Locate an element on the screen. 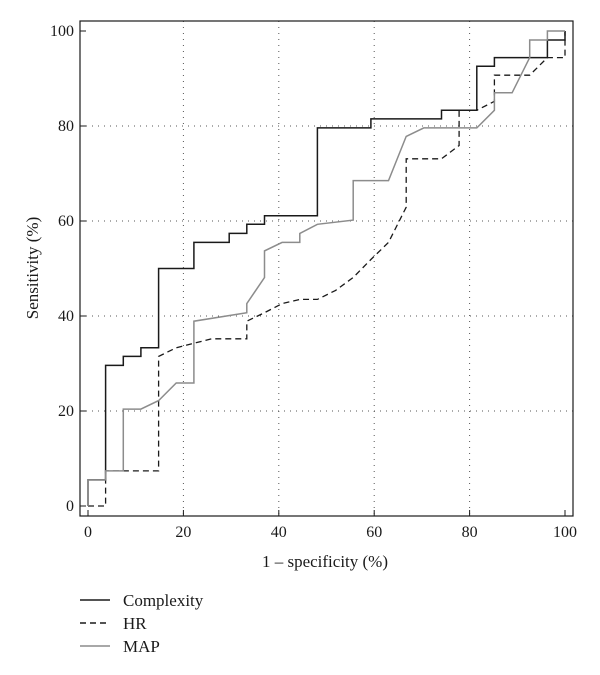 The width and height of the screenshot is (600, 675). x-tick-label: 80 is located at coordinates (470, 532).